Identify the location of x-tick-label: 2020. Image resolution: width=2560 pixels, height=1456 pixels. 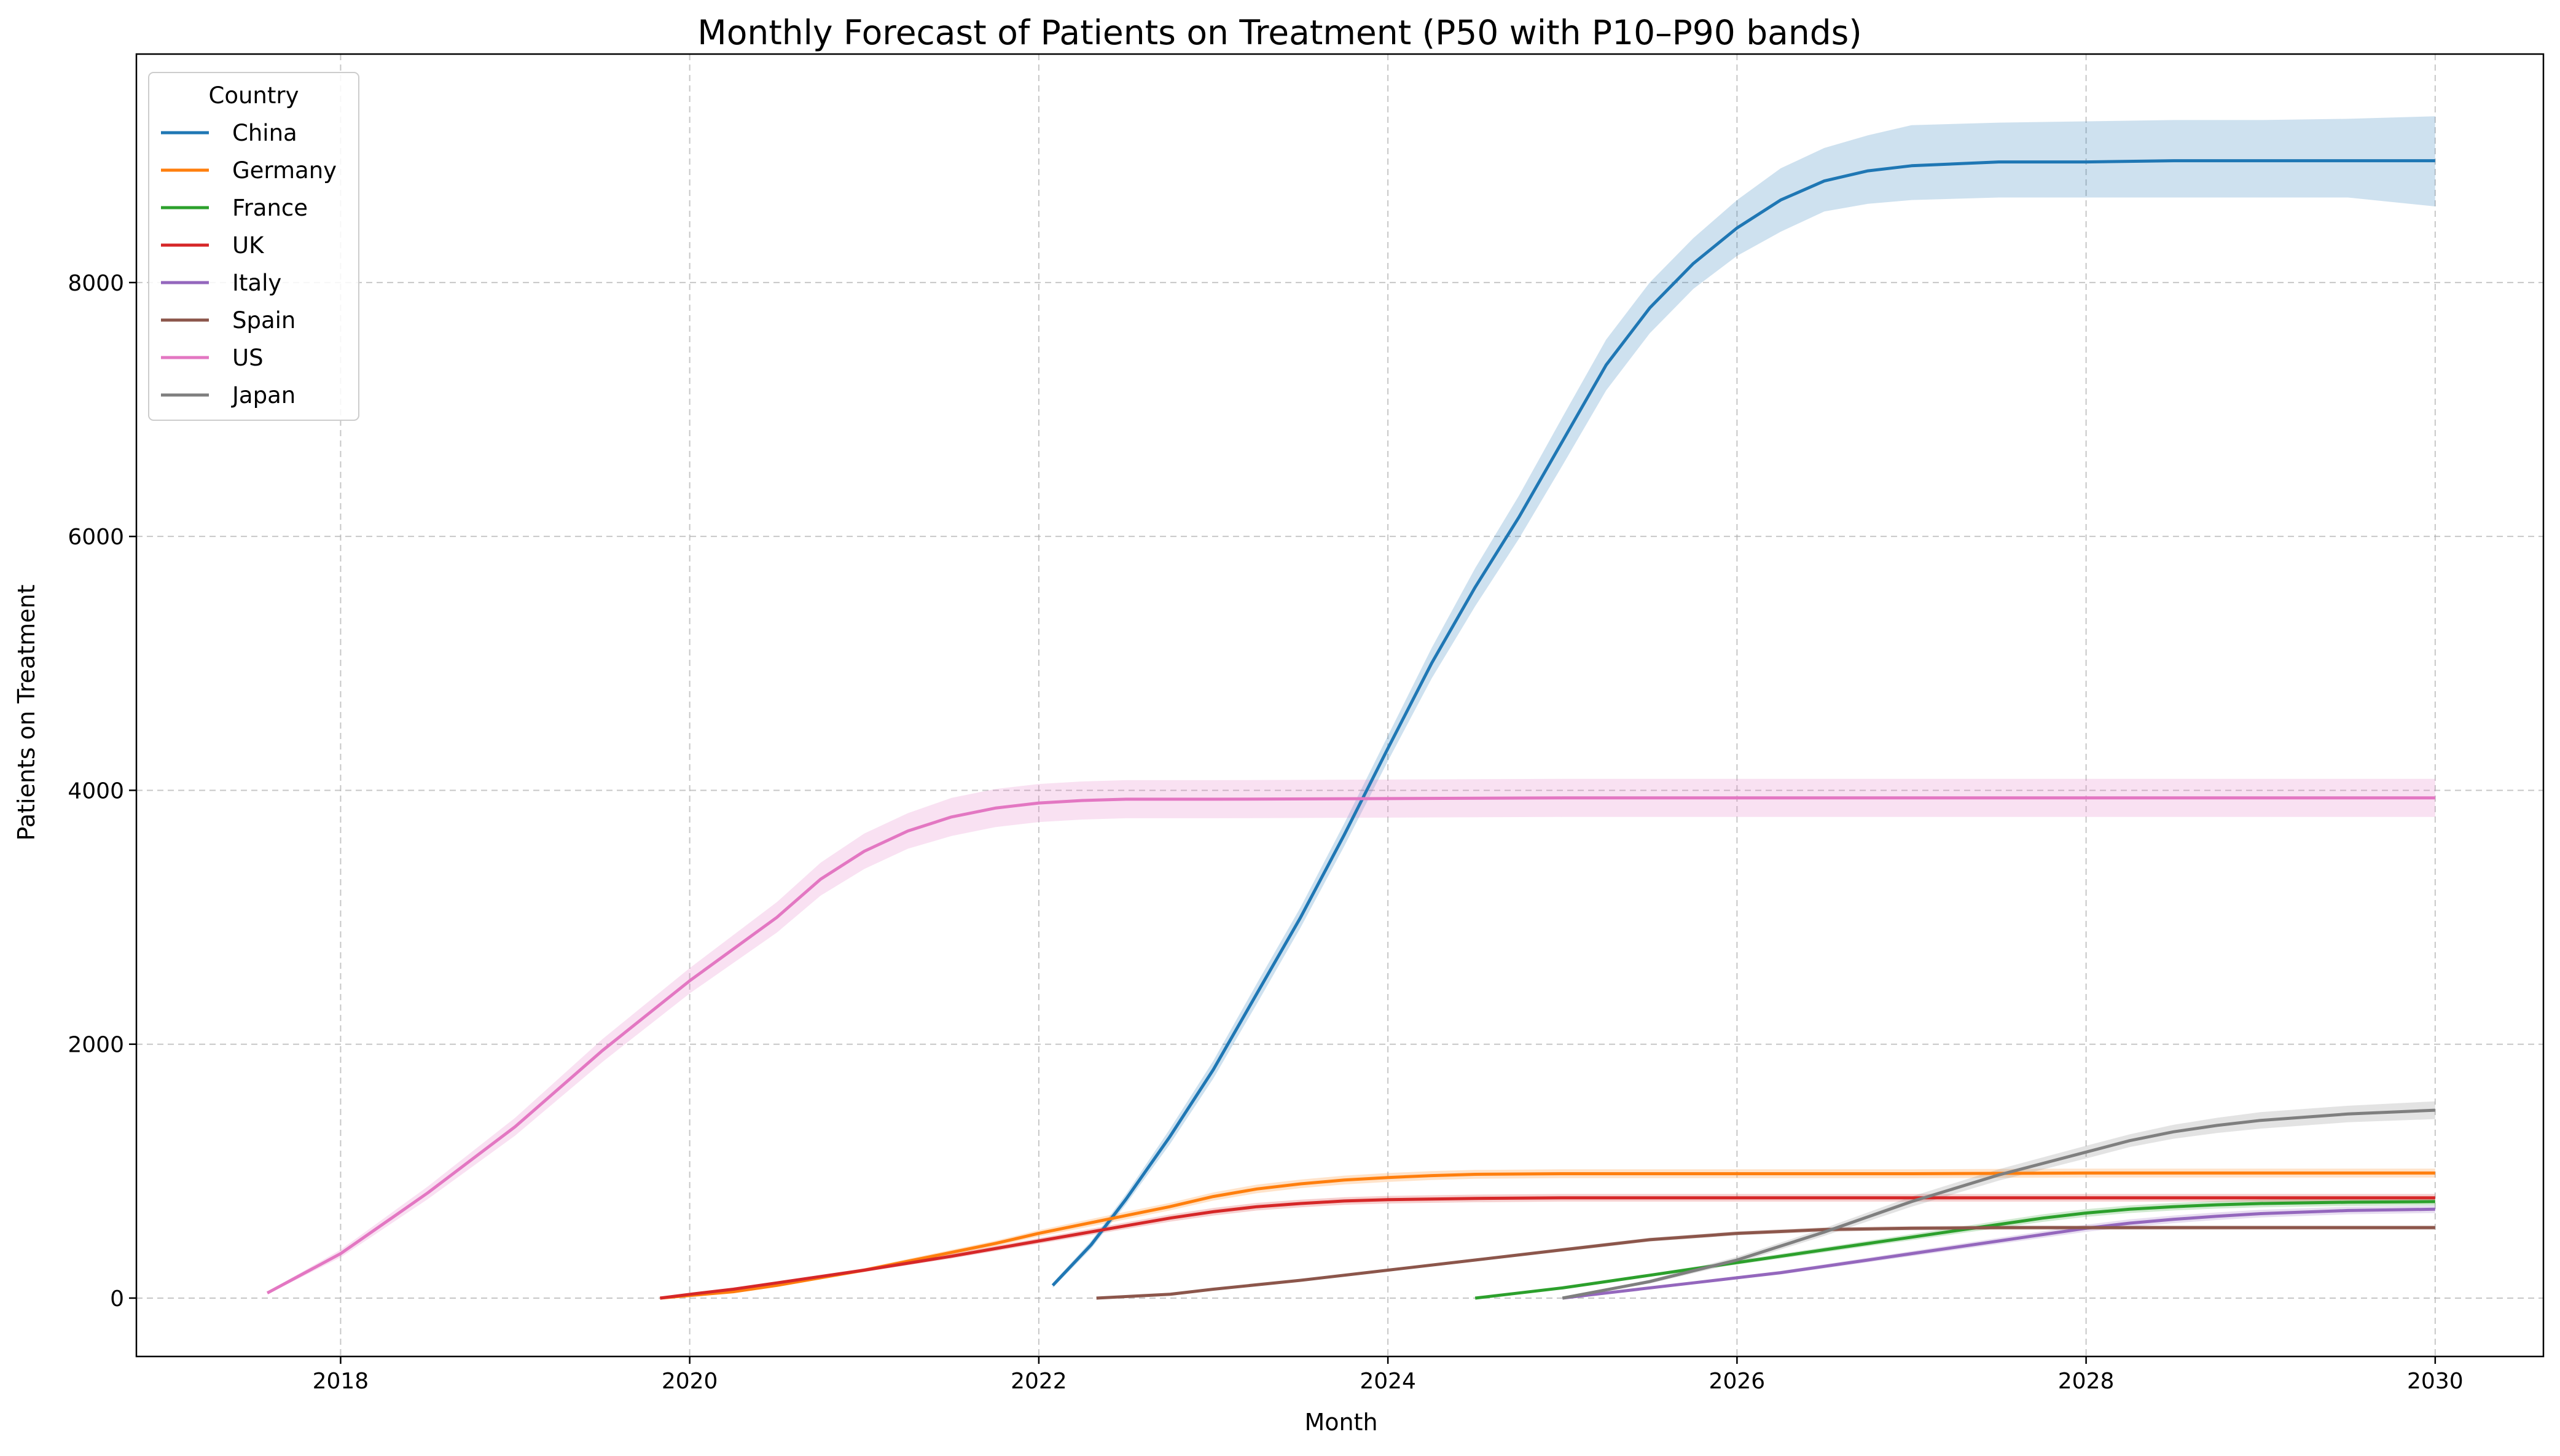
(690, 1381).